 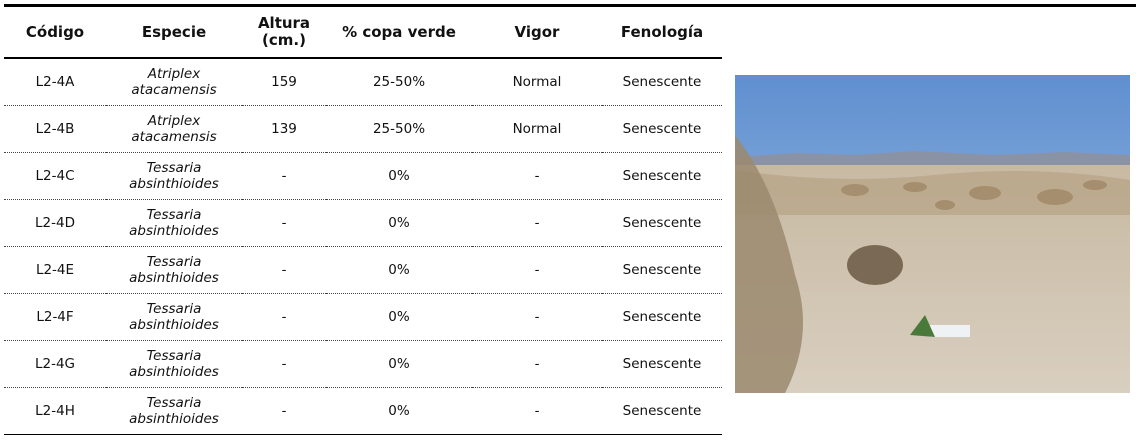 What do you see at coordinates (174, 33) in the screenshot?
I see `header-cell: Especie` at bounding box center [174, 33].